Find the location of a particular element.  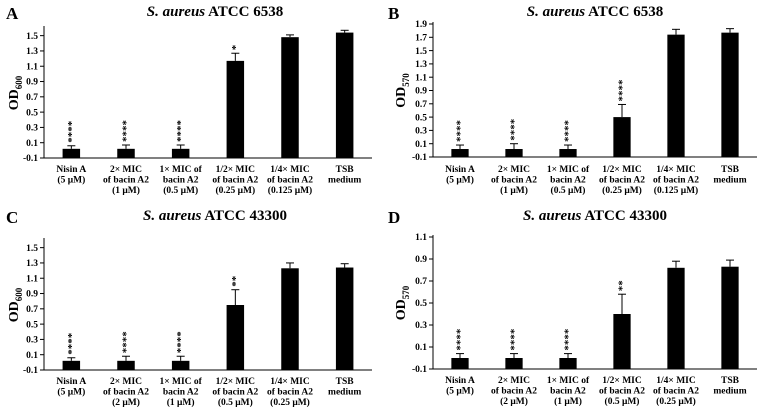

chart-title-strain: ATCC 43300 is located at coordinates (624, 216).